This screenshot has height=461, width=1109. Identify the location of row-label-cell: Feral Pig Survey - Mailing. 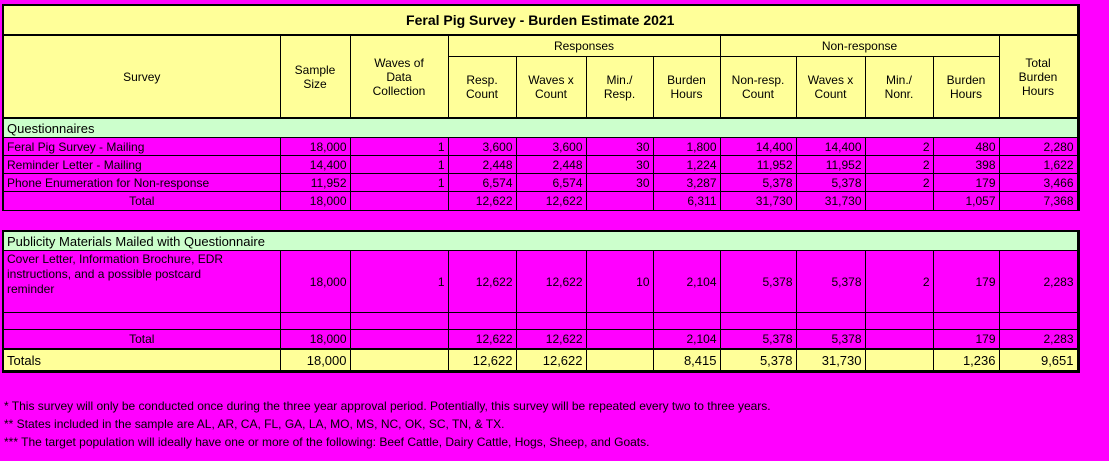
(141, 146).